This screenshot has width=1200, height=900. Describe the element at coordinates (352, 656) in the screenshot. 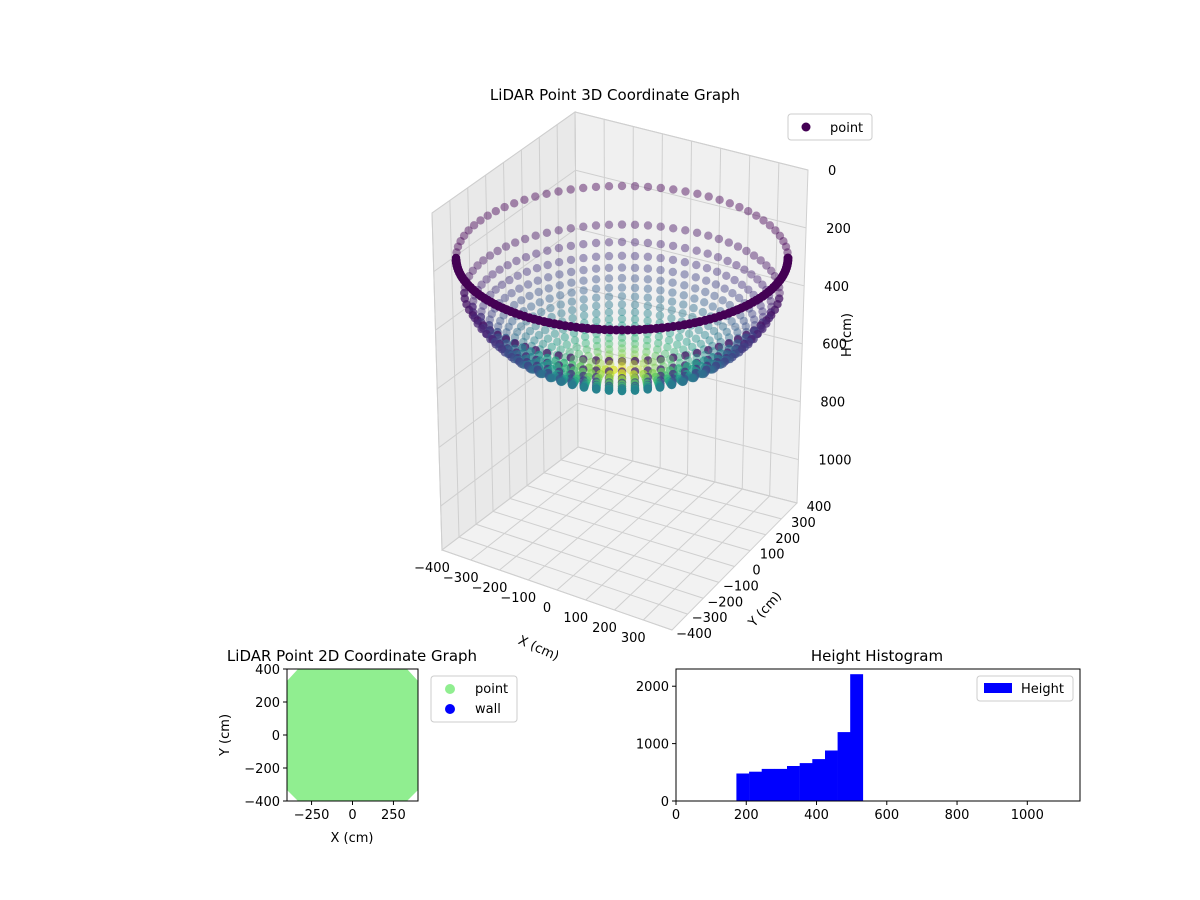

I see `chart-2d-title: LiDAR Point 2D Coordinate Graph` at that location.